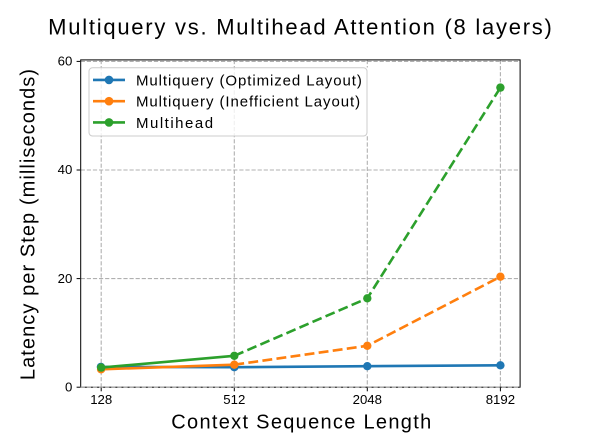  Describe the element at coordinates (65, 278) in the screenshot. I see `svg-text: 20` at that location.